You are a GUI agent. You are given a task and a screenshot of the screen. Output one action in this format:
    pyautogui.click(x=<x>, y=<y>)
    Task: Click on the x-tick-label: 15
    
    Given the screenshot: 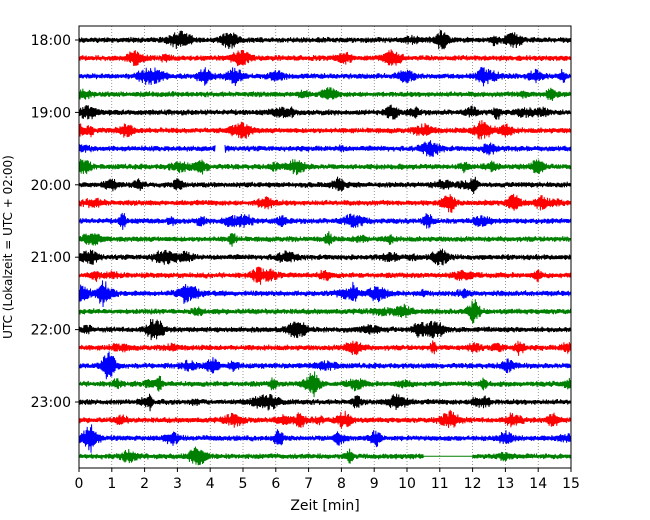 What is the action you would take?
    pyautogui.click(x=571, y=484)
    